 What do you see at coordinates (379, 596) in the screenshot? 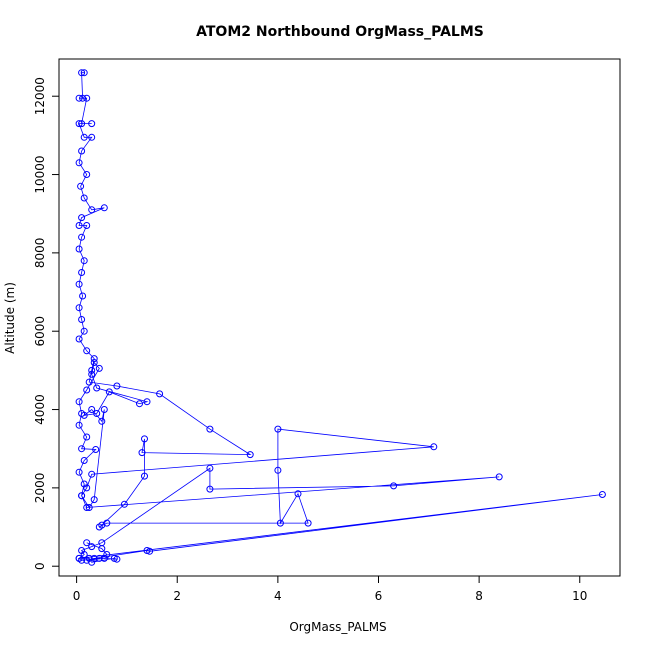
I see `x-tick-label: 6` at bounding box center [379, 596].